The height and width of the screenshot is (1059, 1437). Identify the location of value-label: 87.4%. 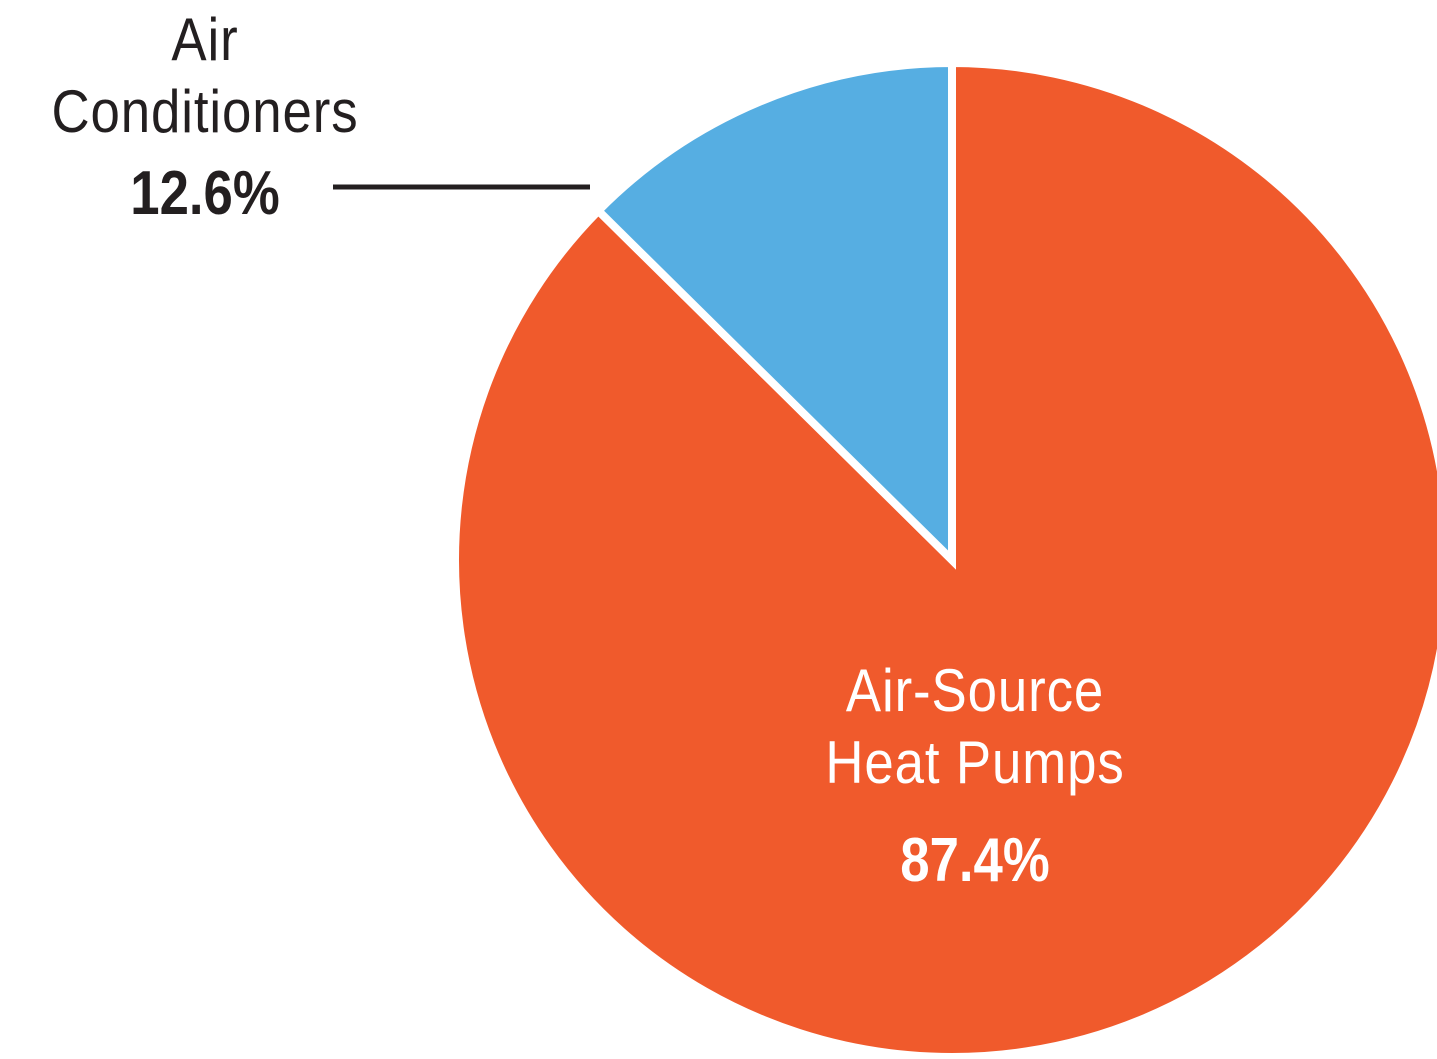
(975, 860).